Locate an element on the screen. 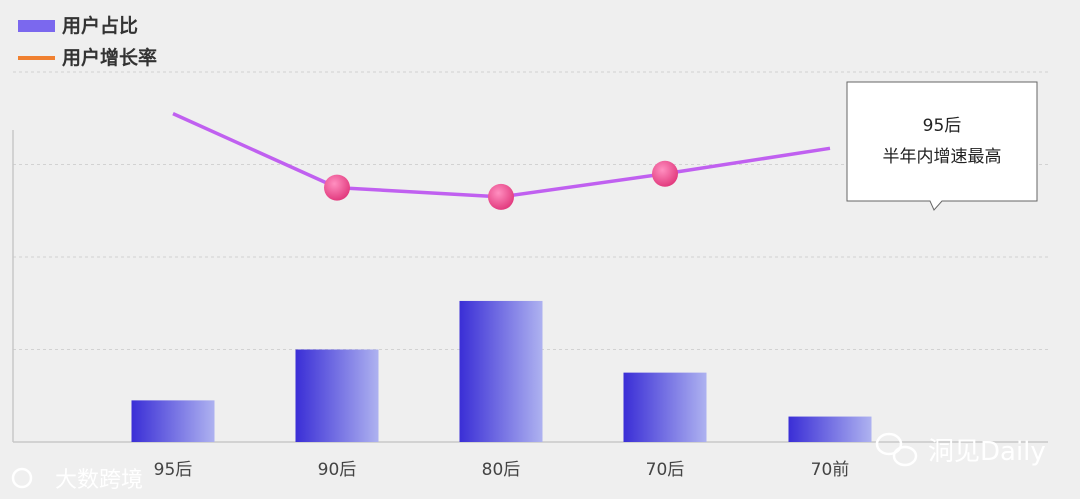  legend-bar-swatch is located at coordinates (36, 26).